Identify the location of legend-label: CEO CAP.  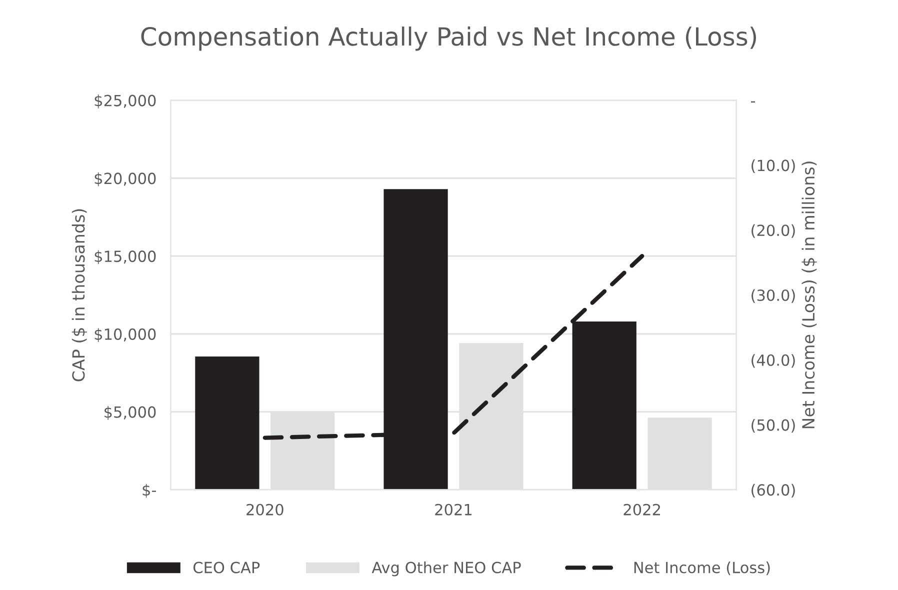
(226, 568).